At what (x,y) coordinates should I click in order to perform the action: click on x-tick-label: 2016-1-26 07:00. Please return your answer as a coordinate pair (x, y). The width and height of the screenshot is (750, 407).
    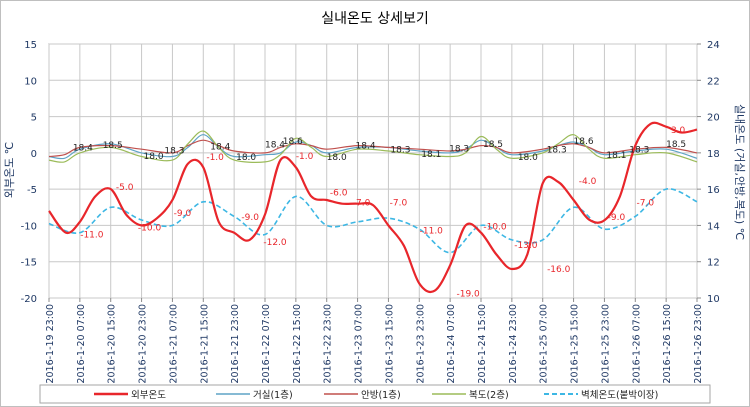
    Looking at the image, I should click on (636, 344).